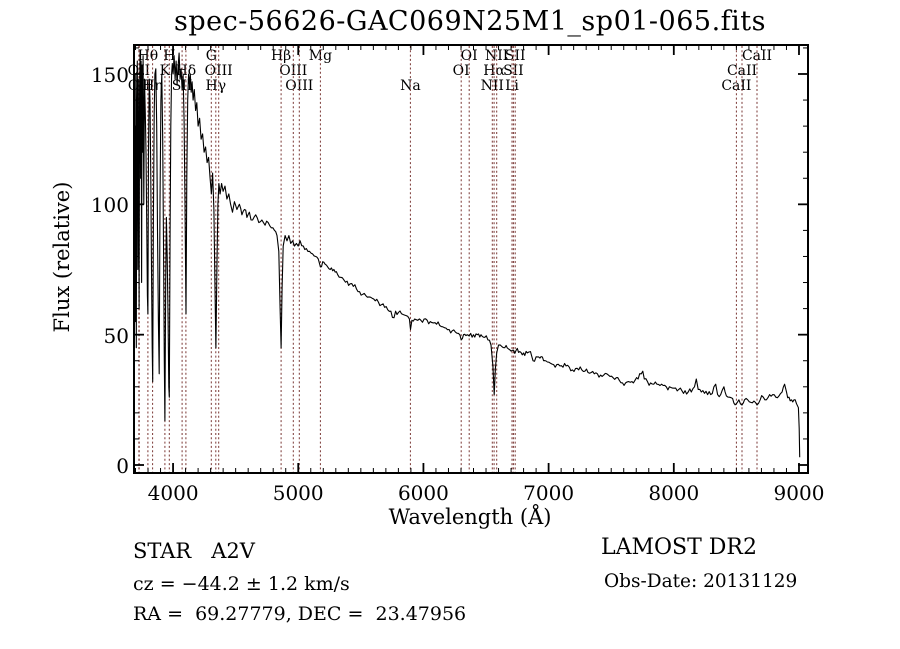 Image resolution: width=900 pixels, height=649 pixels. Describe the element at coordinates (165, 71) in the screenshot. I see `spectral-line-label: K` at that location.